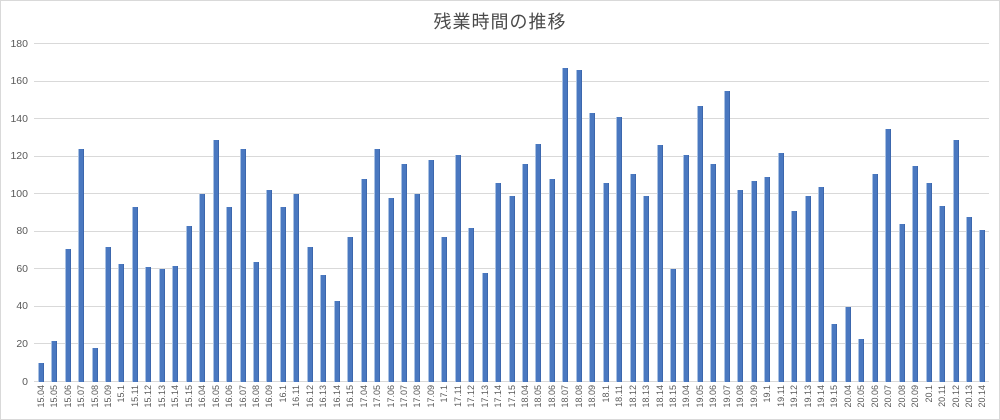  What do you see at coordinates (807, 396) in the screenshot?
I see `x-tick-label-19.13: 19.13` at bounding box center [807, 396].